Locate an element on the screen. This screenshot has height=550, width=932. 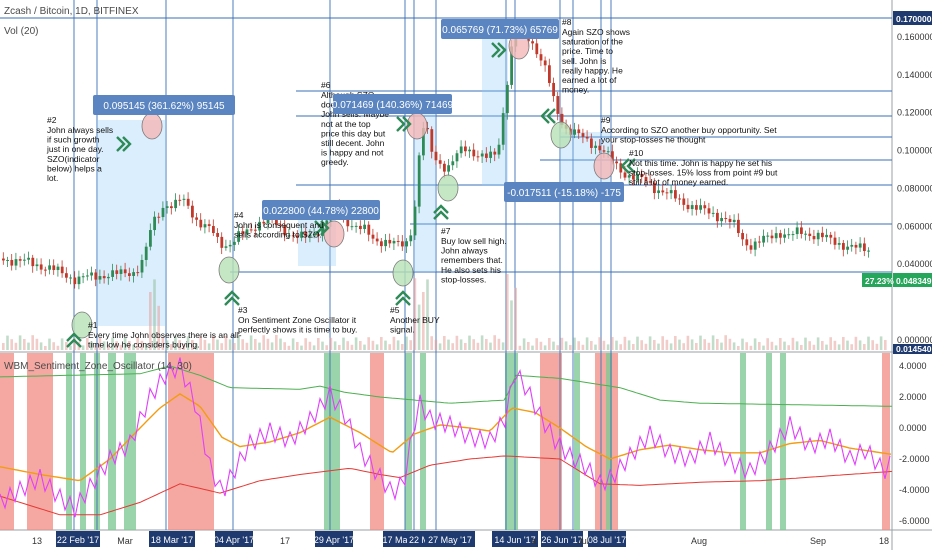
date-label-text: 08 Jul '17 is located at coordinates (607, 540).